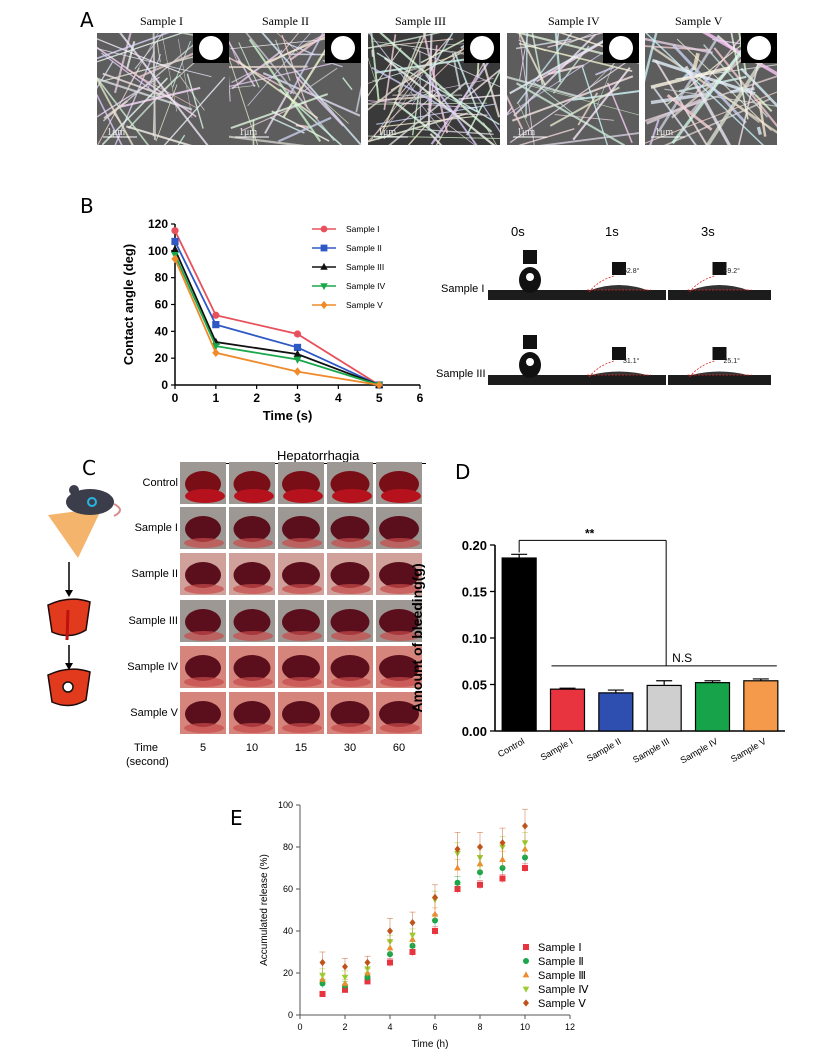 Image resolution: width=824 pixels, height=1057 pixels. What do you see at coordinates (474, 638) in the screenshot?
I see `y-tick-label: 0.10` at bounding box center [474, 638].